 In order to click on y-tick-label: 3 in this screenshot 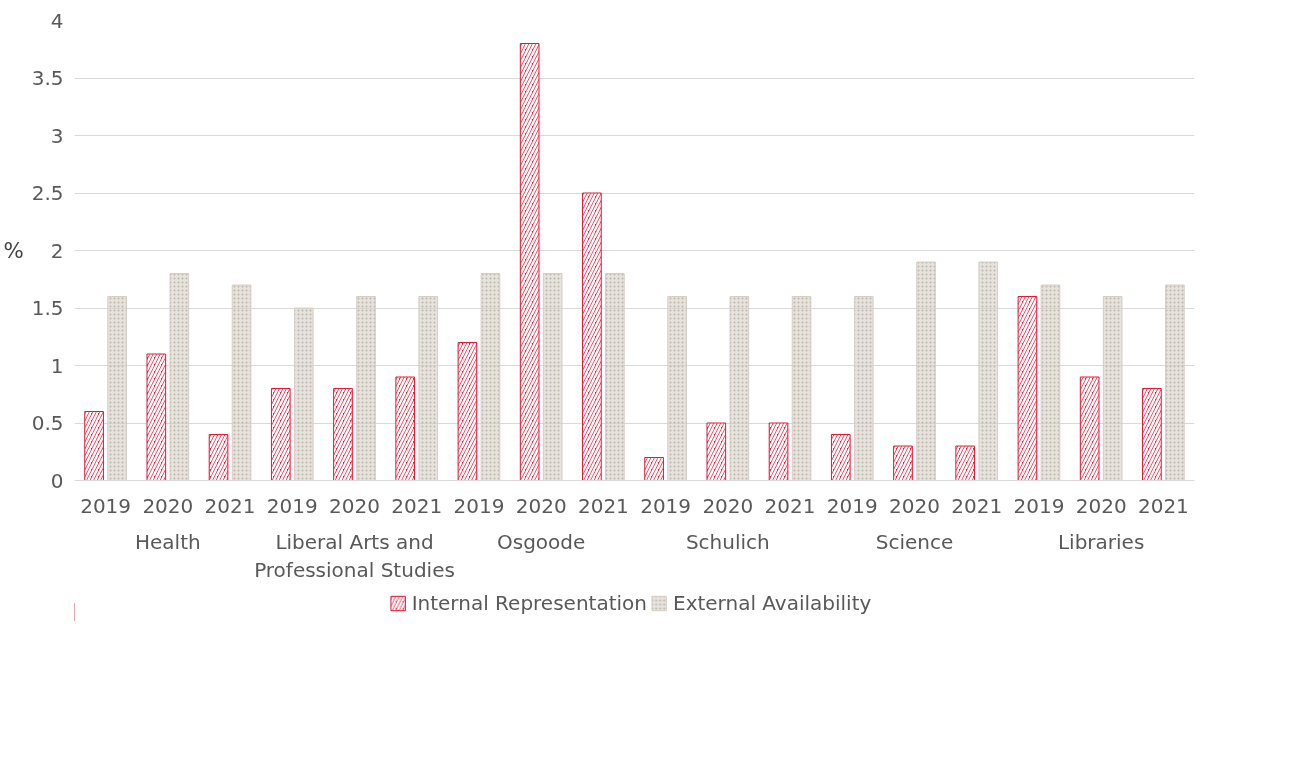, I will do `click(57, 135)`.